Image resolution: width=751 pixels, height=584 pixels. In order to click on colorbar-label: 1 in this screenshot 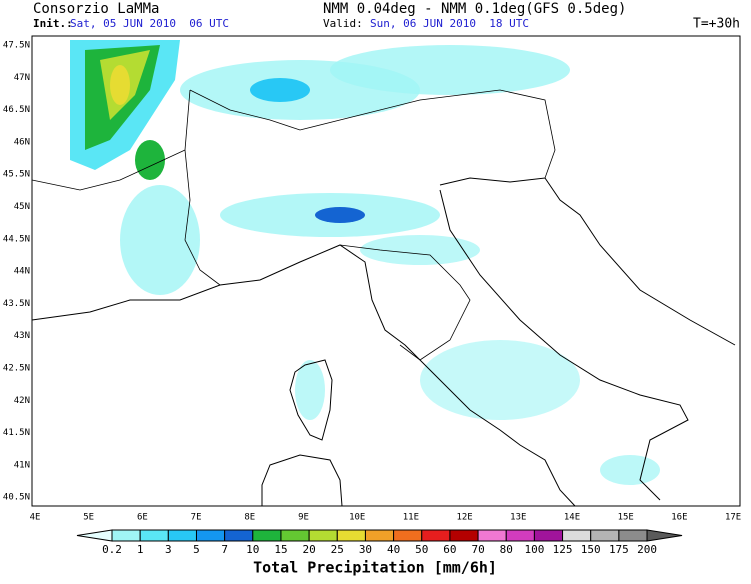, I will do `click(140, 549)`.